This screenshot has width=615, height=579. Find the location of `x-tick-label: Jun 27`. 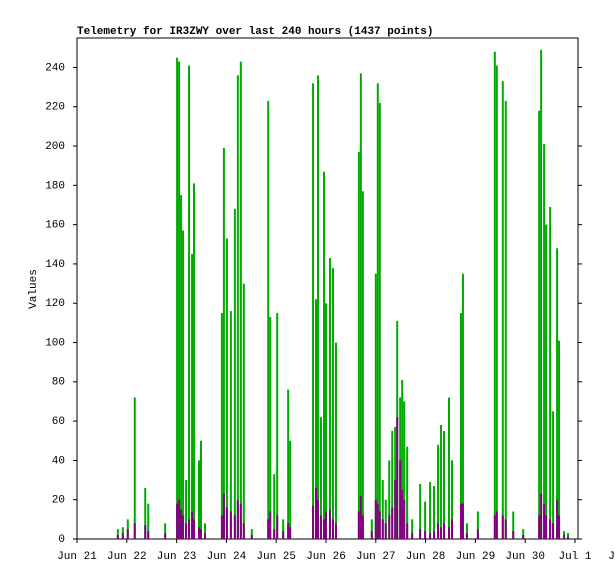

x-tick-label: Jun 27 is located at coordinates (376, 557).